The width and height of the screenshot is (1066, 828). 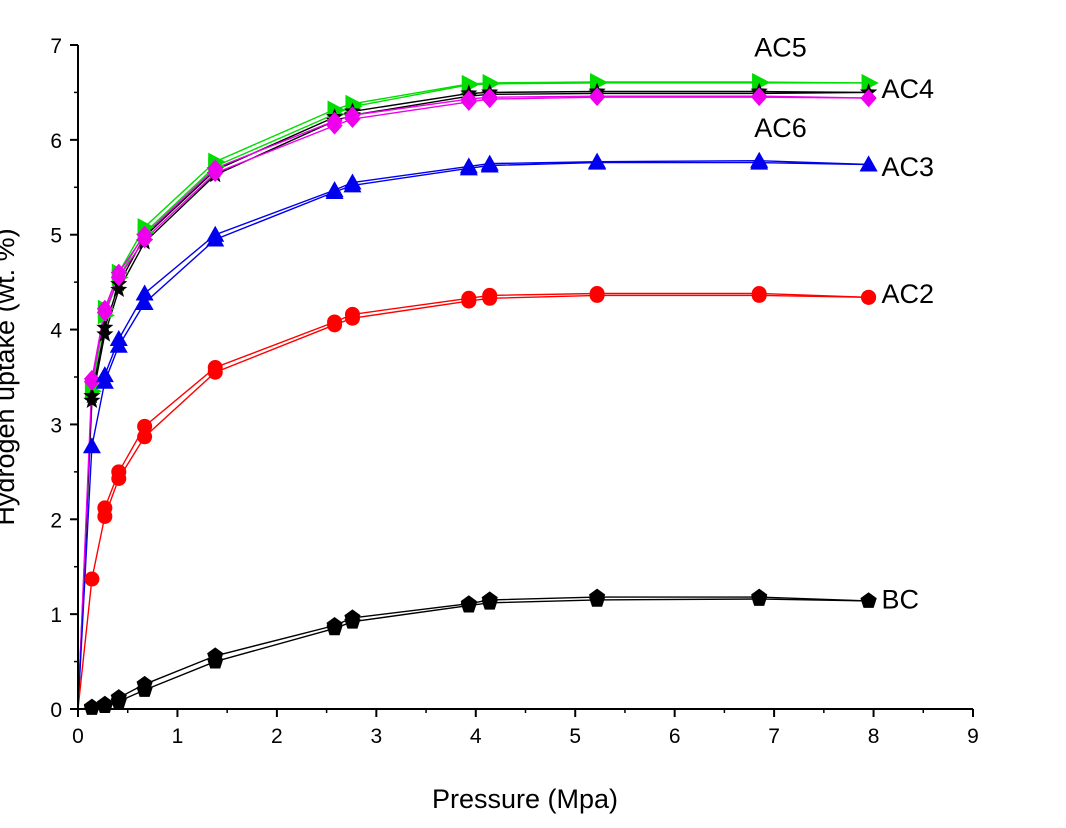 What do you see at coordinates (277, 736) in the screenshot?
I see `x-tick-label: 2` at bounding box center [277, 736].